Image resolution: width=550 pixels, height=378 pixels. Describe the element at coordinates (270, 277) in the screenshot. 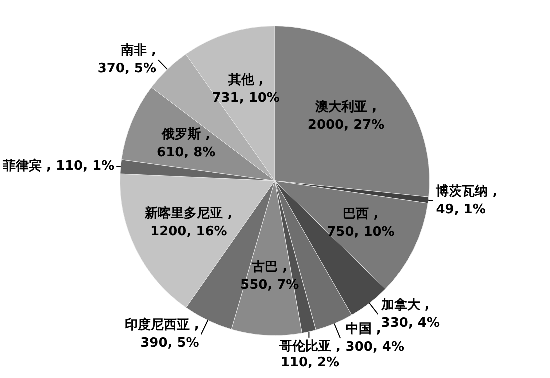

I see `slice-label: 古巴 , 550, 7%` at that location.